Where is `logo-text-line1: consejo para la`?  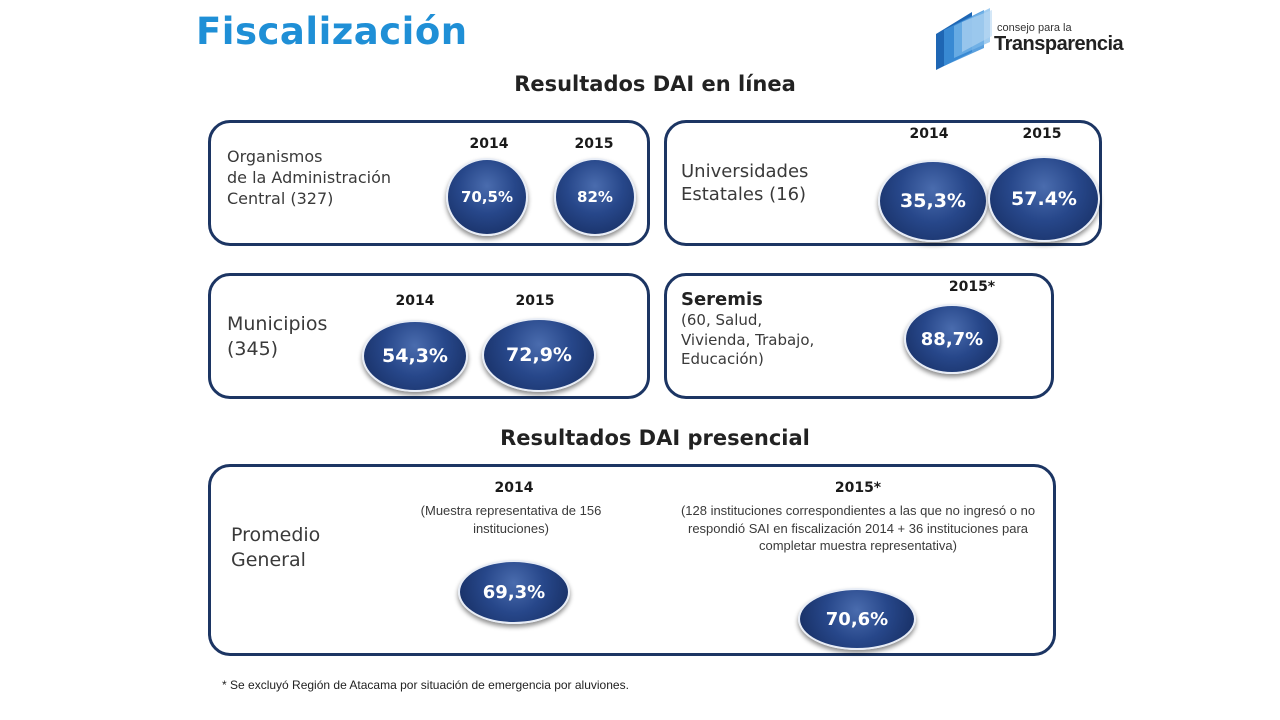
logo-text-line1: consejo para la is located at coordinates (1034, 28).